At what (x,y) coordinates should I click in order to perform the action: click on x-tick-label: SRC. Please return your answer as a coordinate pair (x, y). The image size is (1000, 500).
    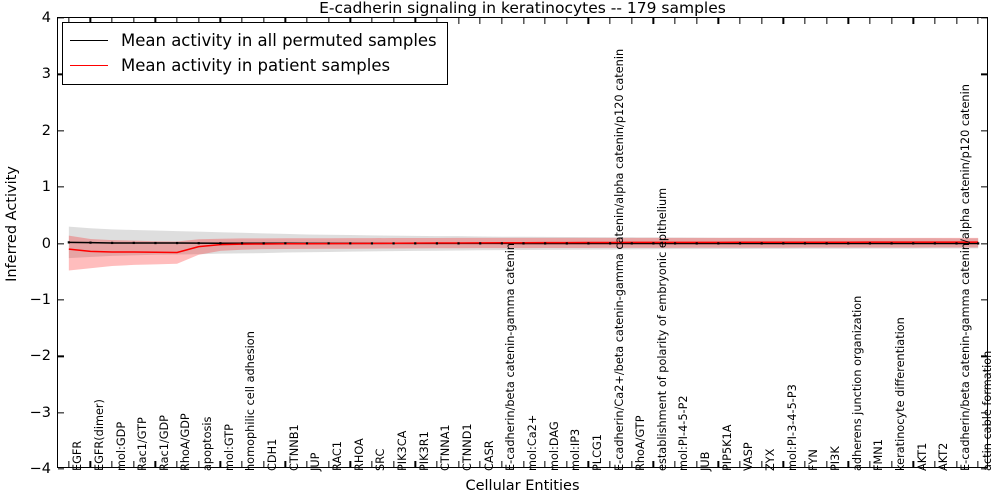
    Looking at the image, I should click on (381, 459).